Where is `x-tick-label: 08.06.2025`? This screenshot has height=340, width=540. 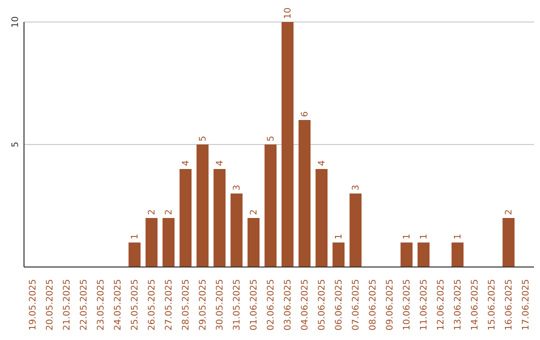 x-tick-label: 08.06.2025 is located at coordinates (373, 305).